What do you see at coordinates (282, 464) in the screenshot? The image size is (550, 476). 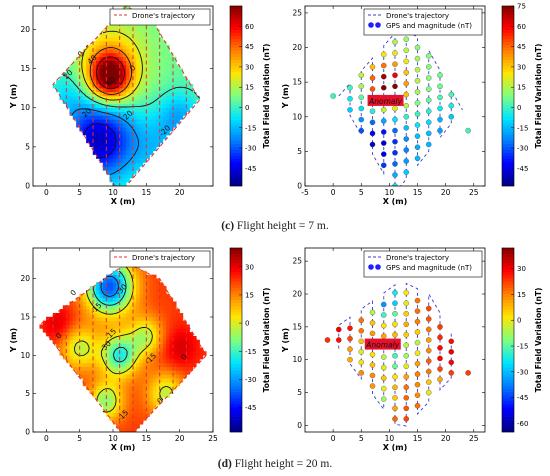 I see `caption-d-text: Flight height = 20 m.` at bounding box center [282, 464].